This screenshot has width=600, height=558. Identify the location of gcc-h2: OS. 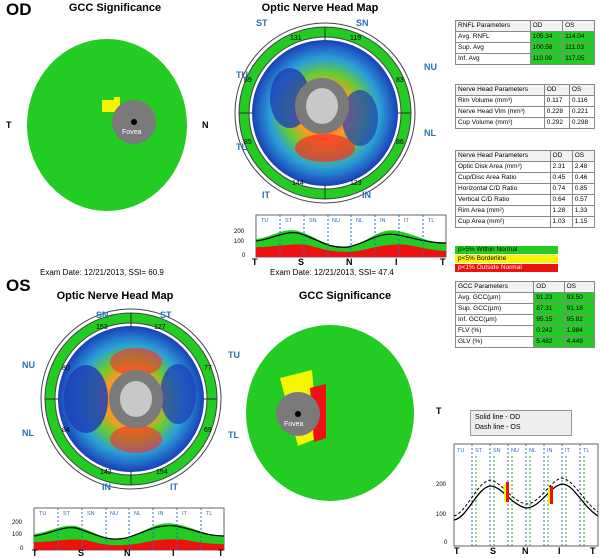
(579, 287).